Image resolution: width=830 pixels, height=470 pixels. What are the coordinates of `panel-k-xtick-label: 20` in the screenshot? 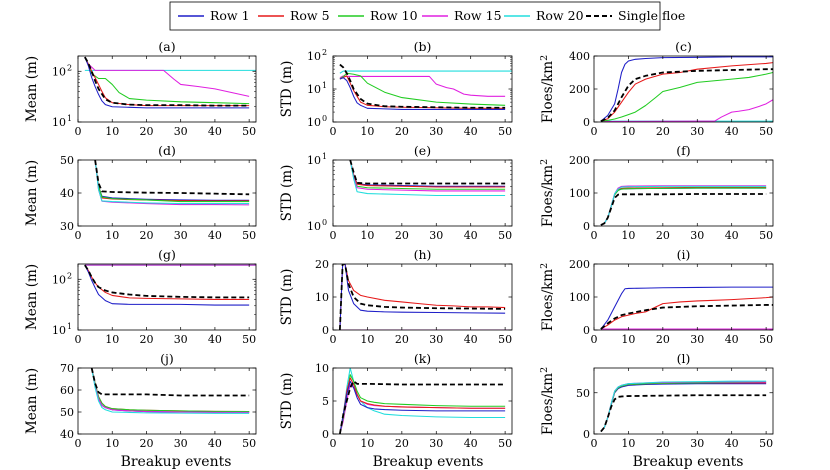 It's located at (402, 443).